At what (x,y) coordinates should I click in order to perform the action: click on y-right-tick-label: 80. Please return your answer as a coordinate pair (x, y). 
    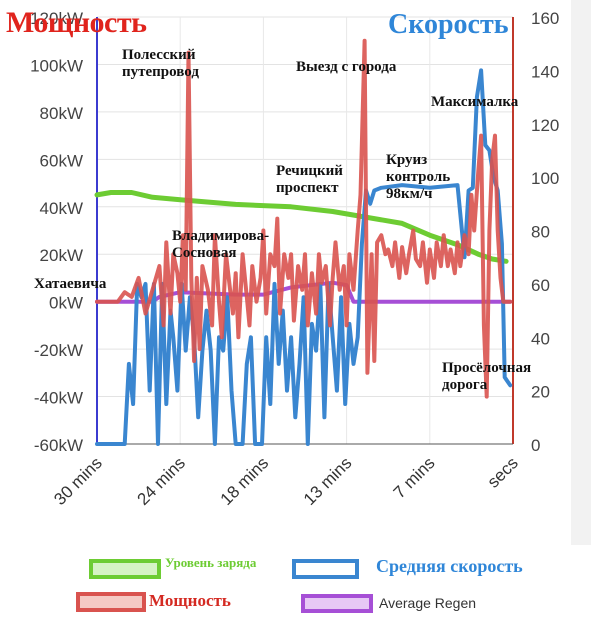
    Looking at the image, I should click on (540, 232).